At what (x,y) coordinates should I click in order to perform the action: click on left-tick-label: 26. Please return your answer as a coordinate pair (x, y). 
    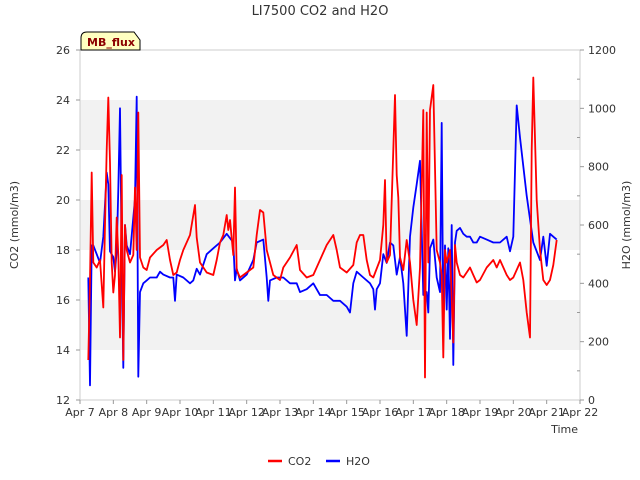
    Looking at the image, I should click on (63, 50).